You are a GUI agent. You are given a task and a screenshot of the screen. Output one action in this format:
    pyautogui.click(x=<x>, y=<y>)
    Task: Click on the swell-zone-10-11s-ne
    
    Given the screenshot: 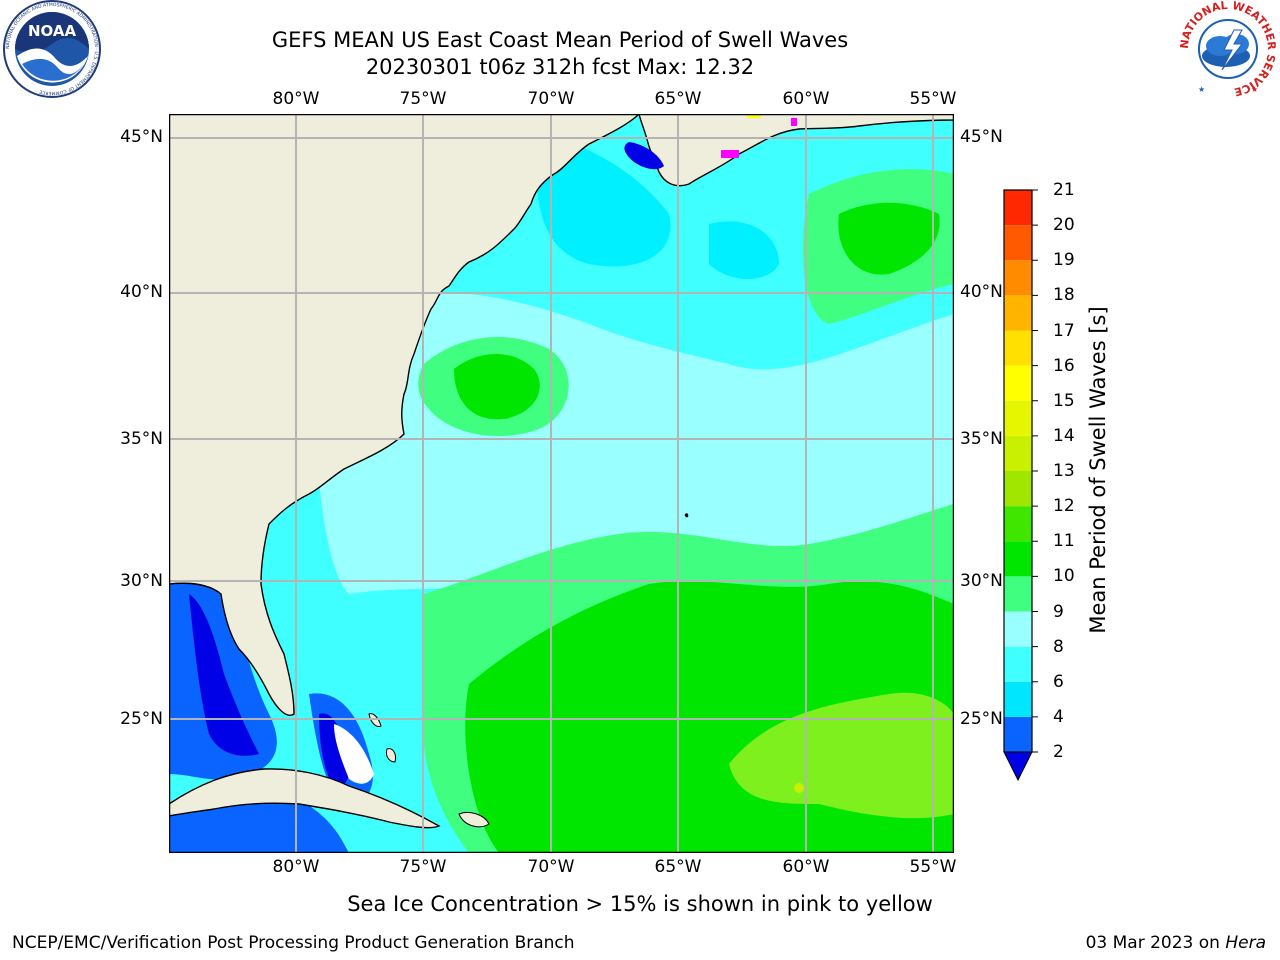 What is the action you would take?
    pyautogui.click(x=889, y=238)
    